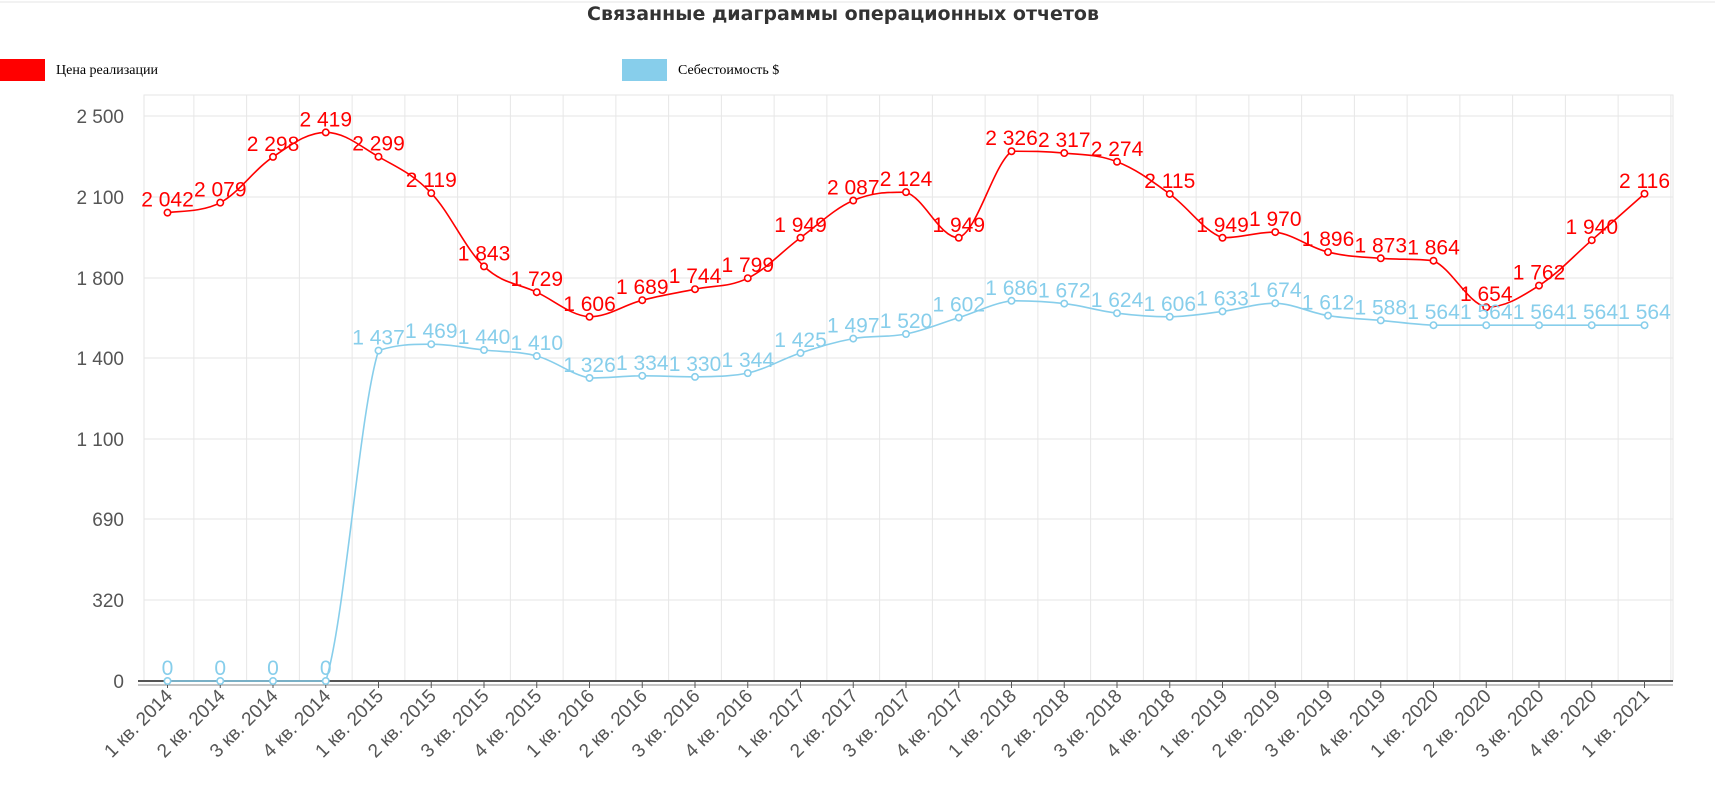 The height and width of the screenshot is (804, 1715). Describe the element at coordinates (853, 188) in the screenshot. I see `data-label-sales-price: 2 087` at that location.